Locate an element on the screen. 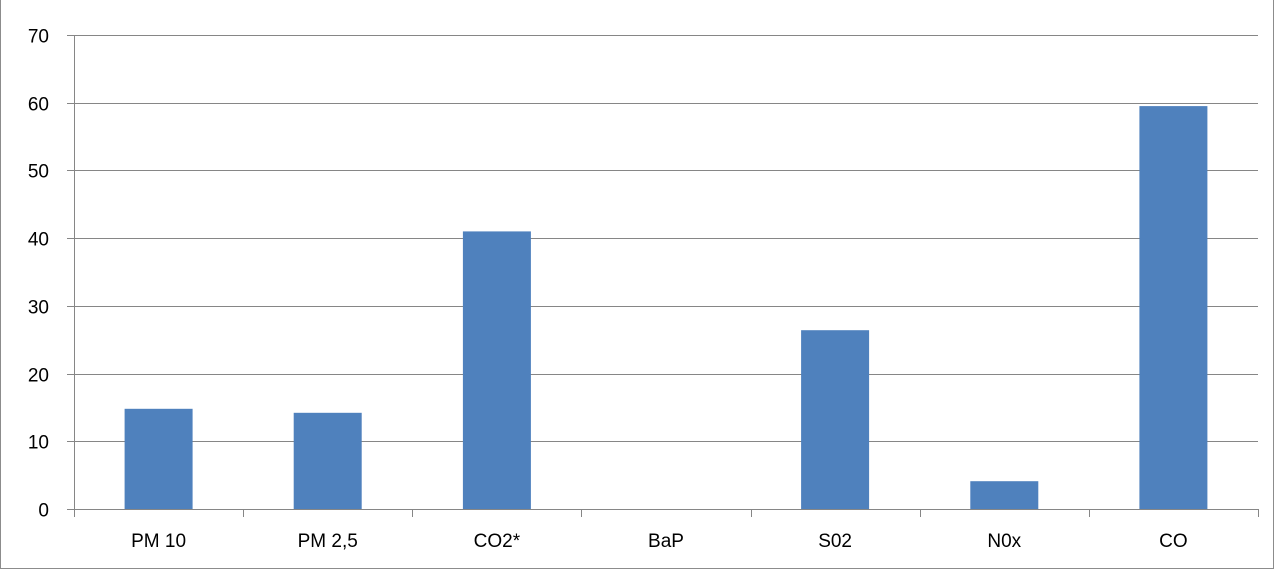 This screenshot has height=570, width=1274. x-axis-ticks: PM 10 PM 2,5 CO2* BaP S02 N0x CO is located at coordinates (666, 530).